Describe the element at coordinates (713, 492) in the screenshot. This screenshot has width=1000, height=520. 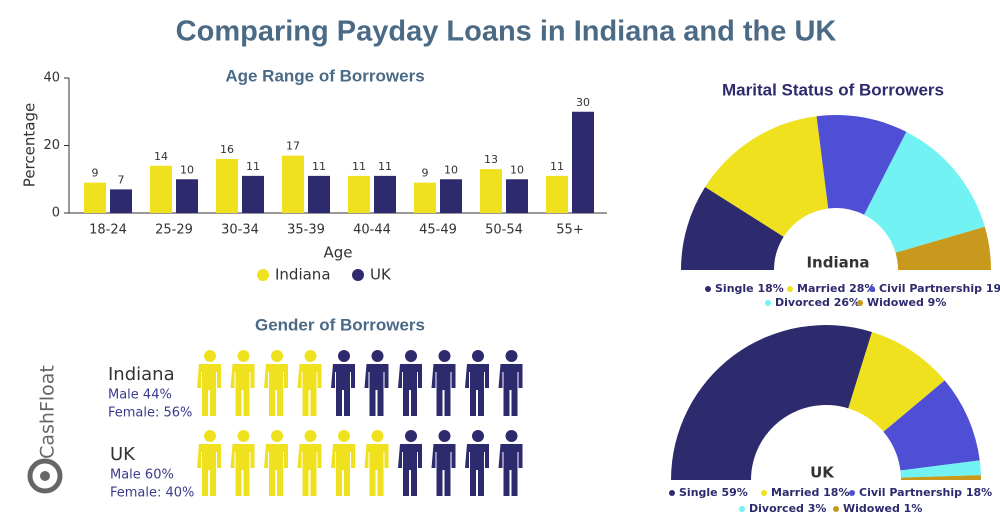
I see `legend-label: Single 59%` at that location.